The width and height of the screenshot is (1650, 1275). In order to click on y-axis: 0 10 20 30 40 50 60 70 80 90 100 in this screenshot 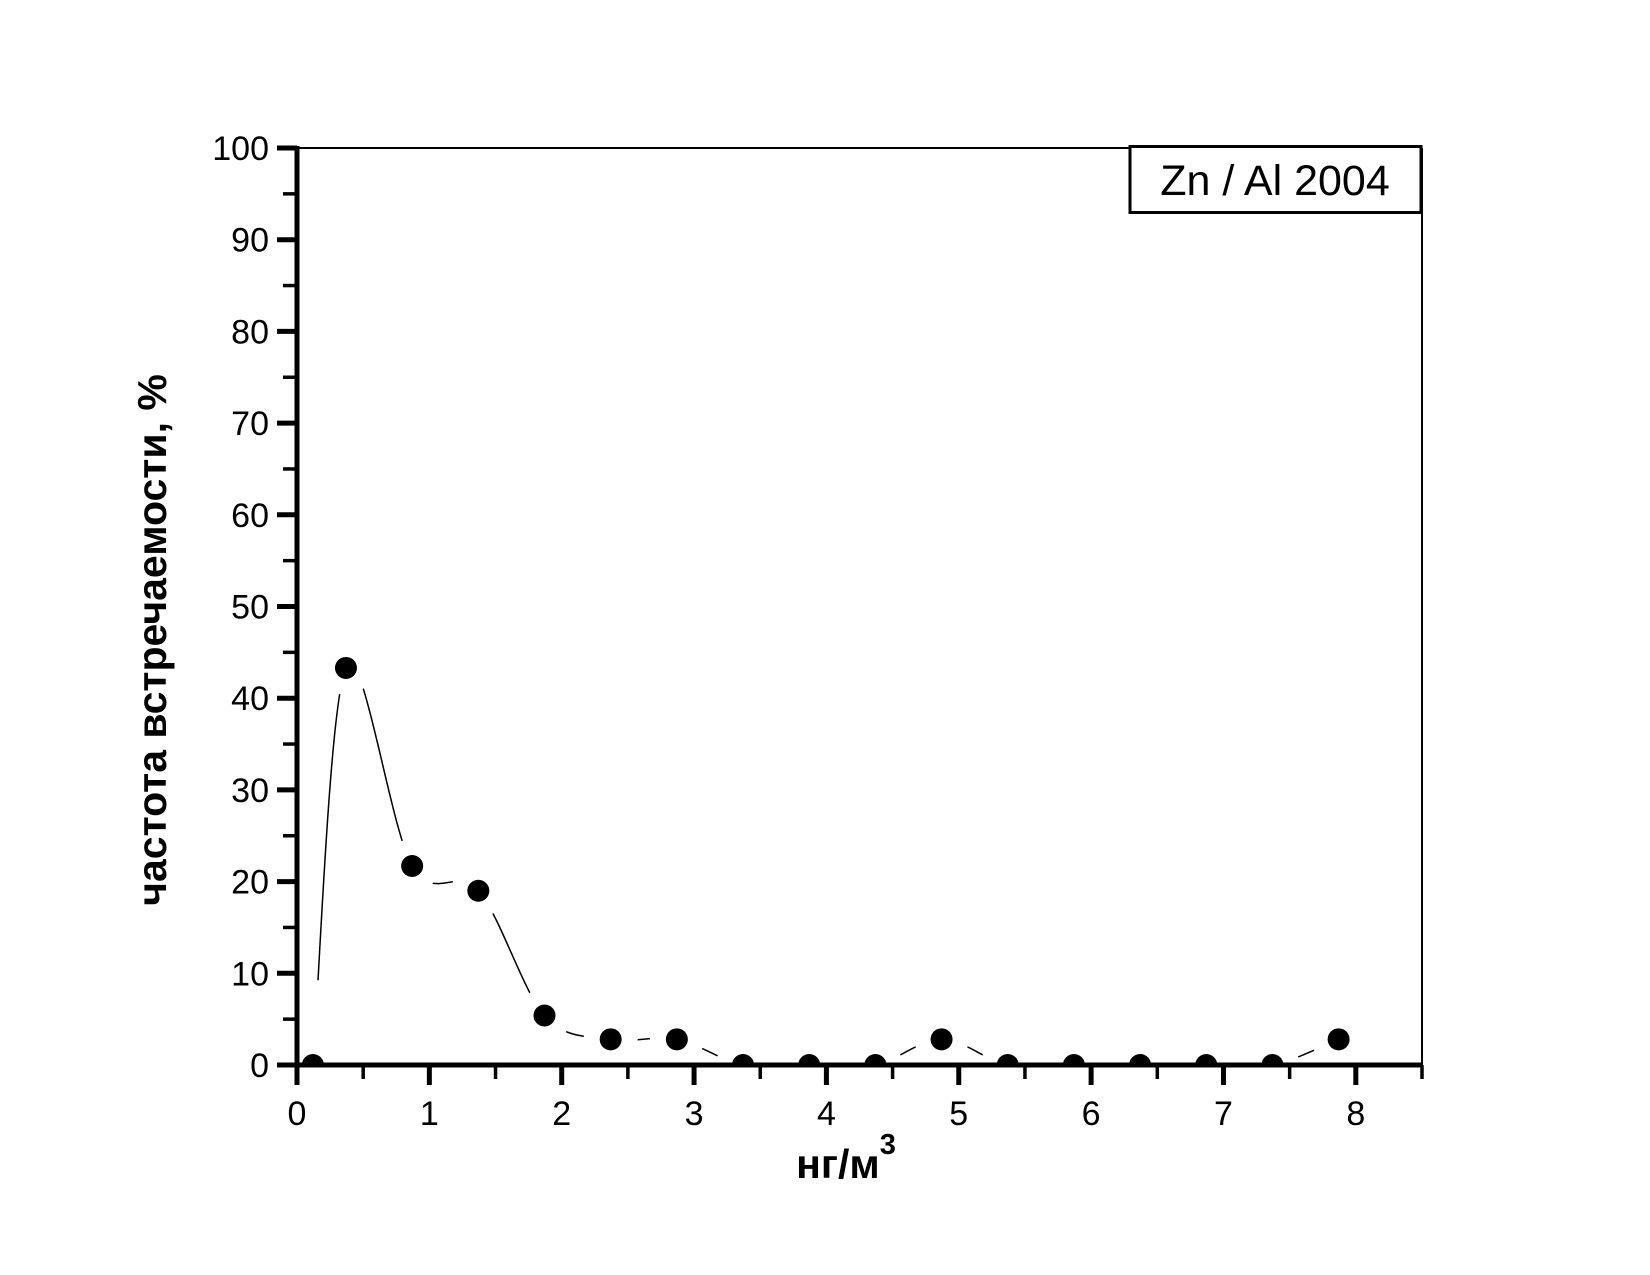, I will do `click(254, 607)`.